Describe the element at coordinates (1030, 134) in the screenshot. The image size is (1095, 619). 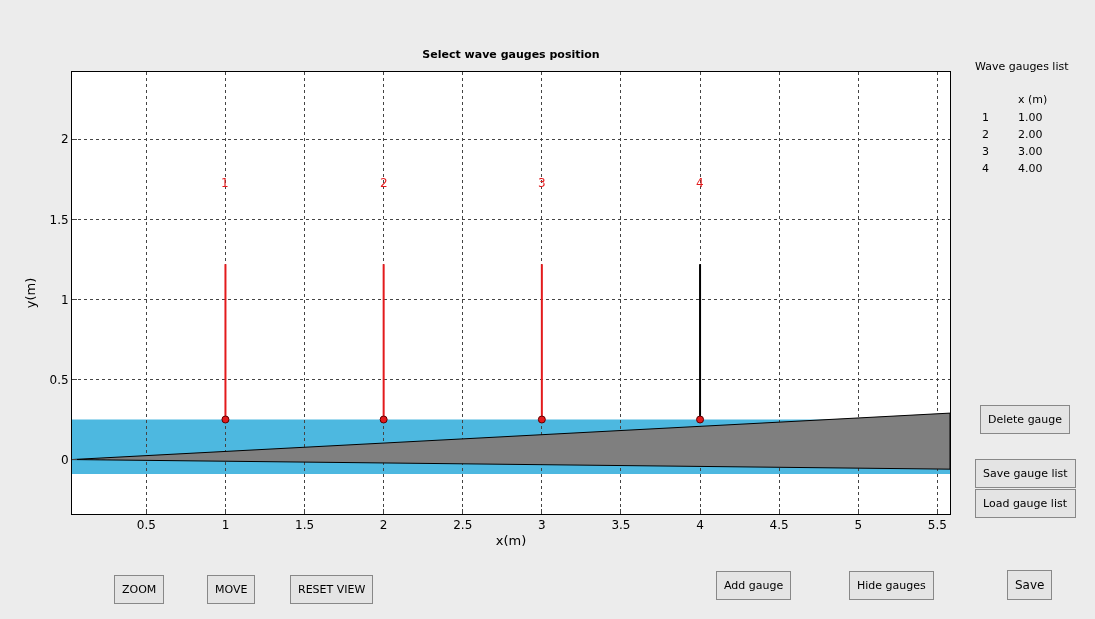
I see `text: 2.00` at that location.